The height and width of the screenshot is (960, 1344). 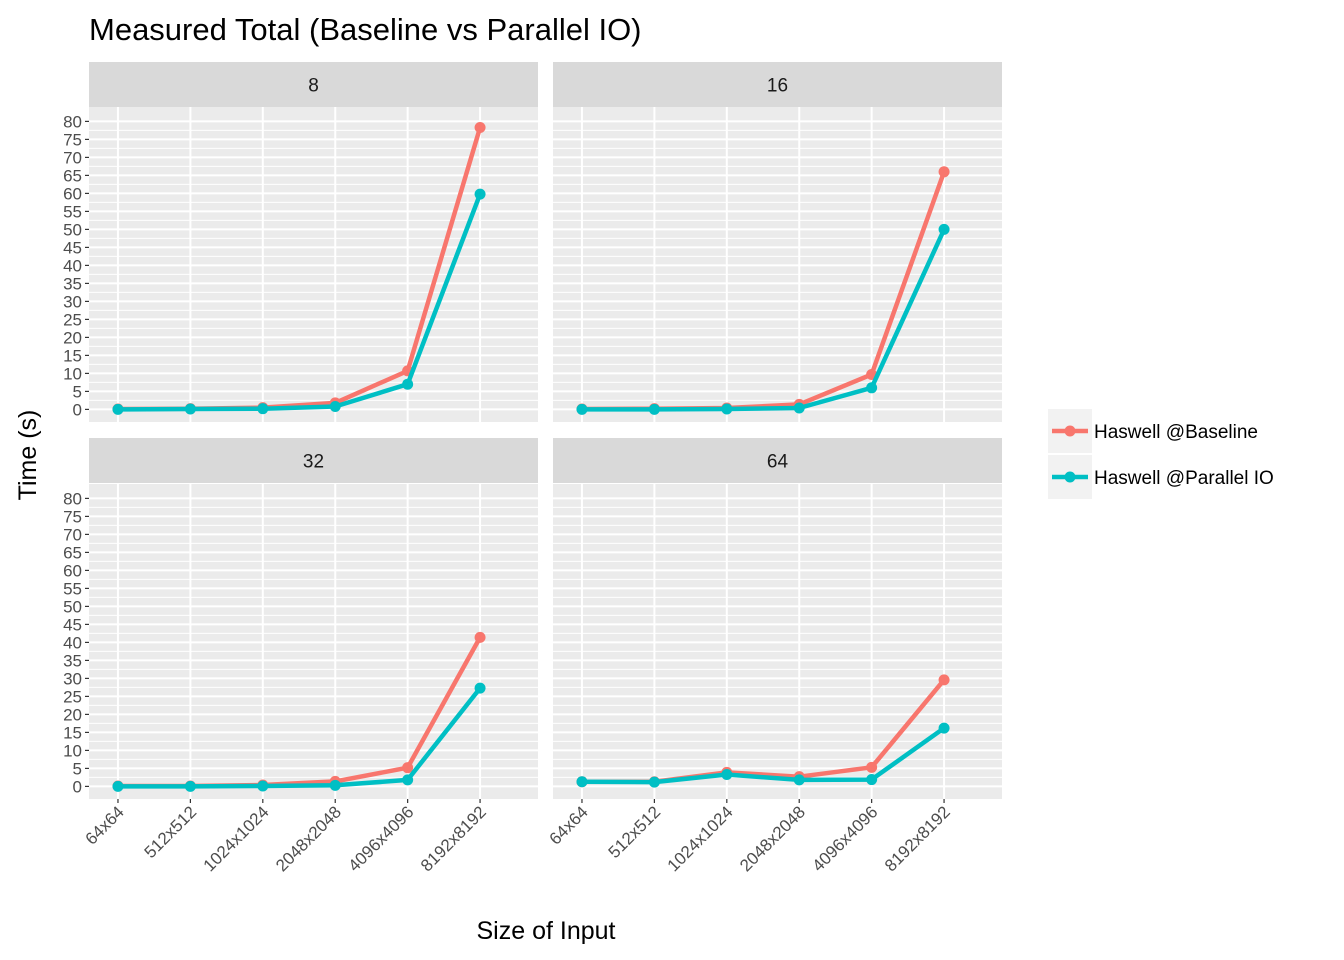 What do you see at coordinates (28, 455) in the screenshot?
I see `y-axis-title: Time (s)` at bounding box center [28, 455].